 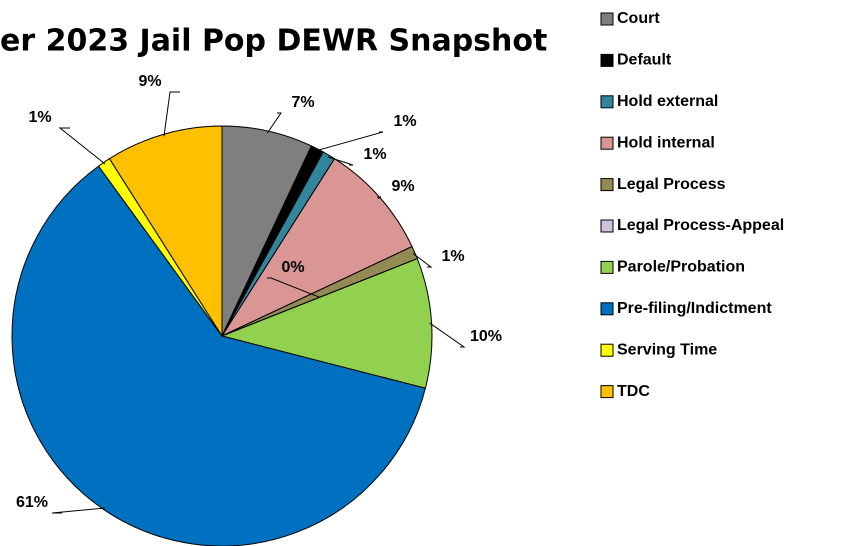 What do you see at coordinates (667, 101) in the screenshot?
I see `legend-label: Hold external` at bounding box center [667, 101].